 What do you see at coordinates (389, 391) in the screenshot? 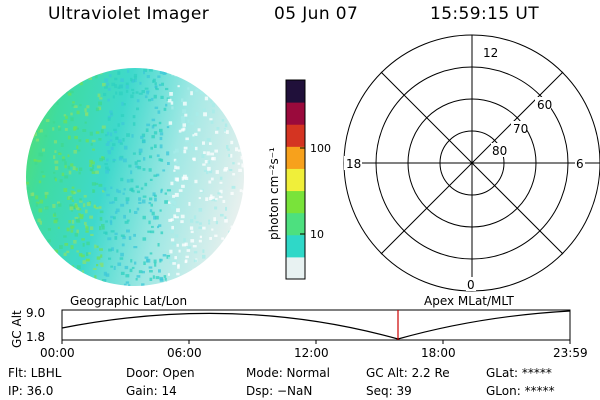
I see `status-seq: Seq: 39` at bounding box center [389, 391].